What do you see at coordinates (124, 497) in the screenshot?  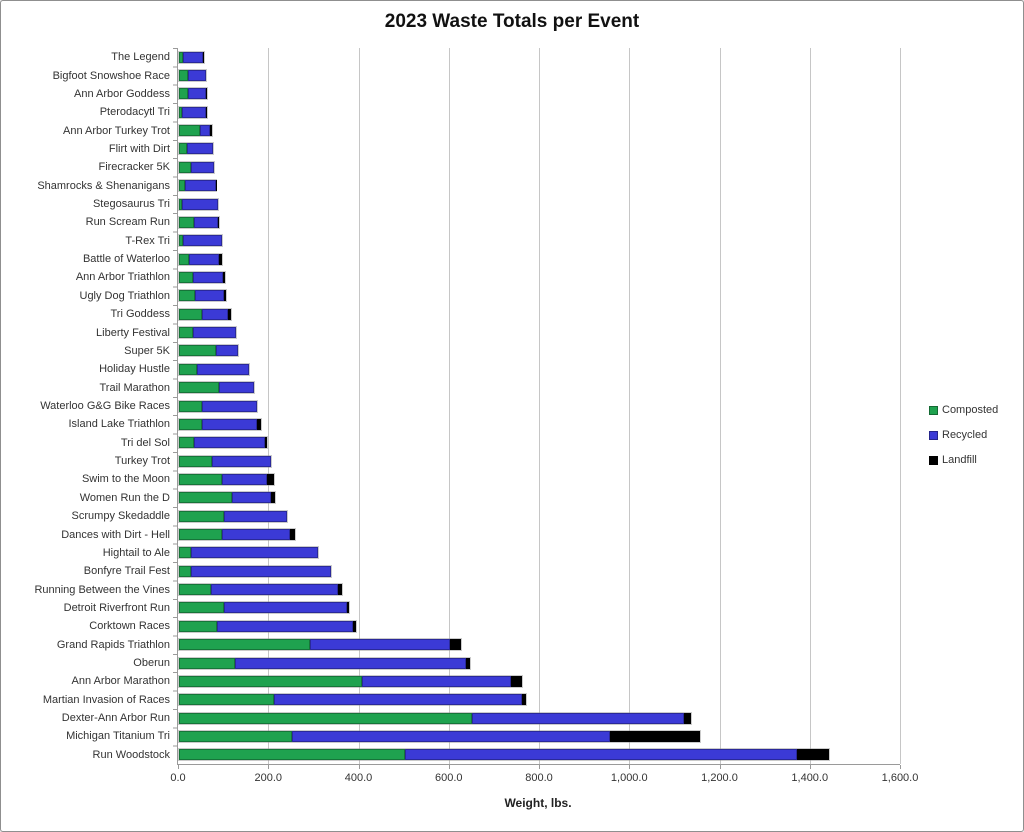 I see `category-label: Women Run the D` at bounding box center [124, 497].